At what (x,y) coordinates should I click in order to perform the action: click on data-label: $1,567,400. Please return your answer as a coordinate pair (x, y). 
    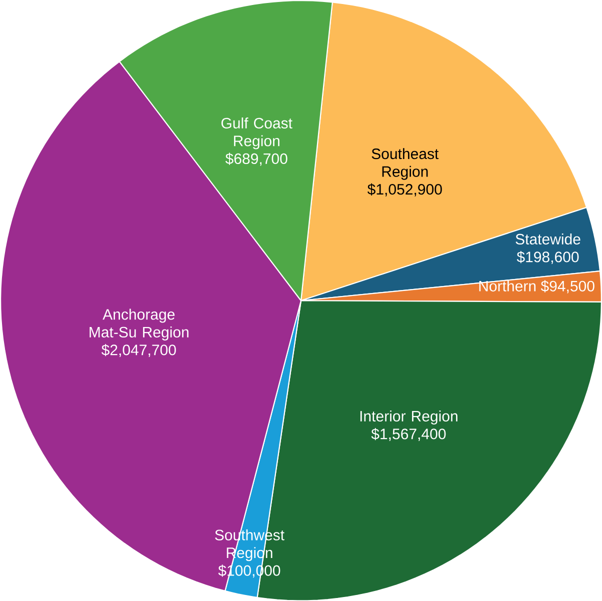
    Looking at the image, I should click on (408, 434).